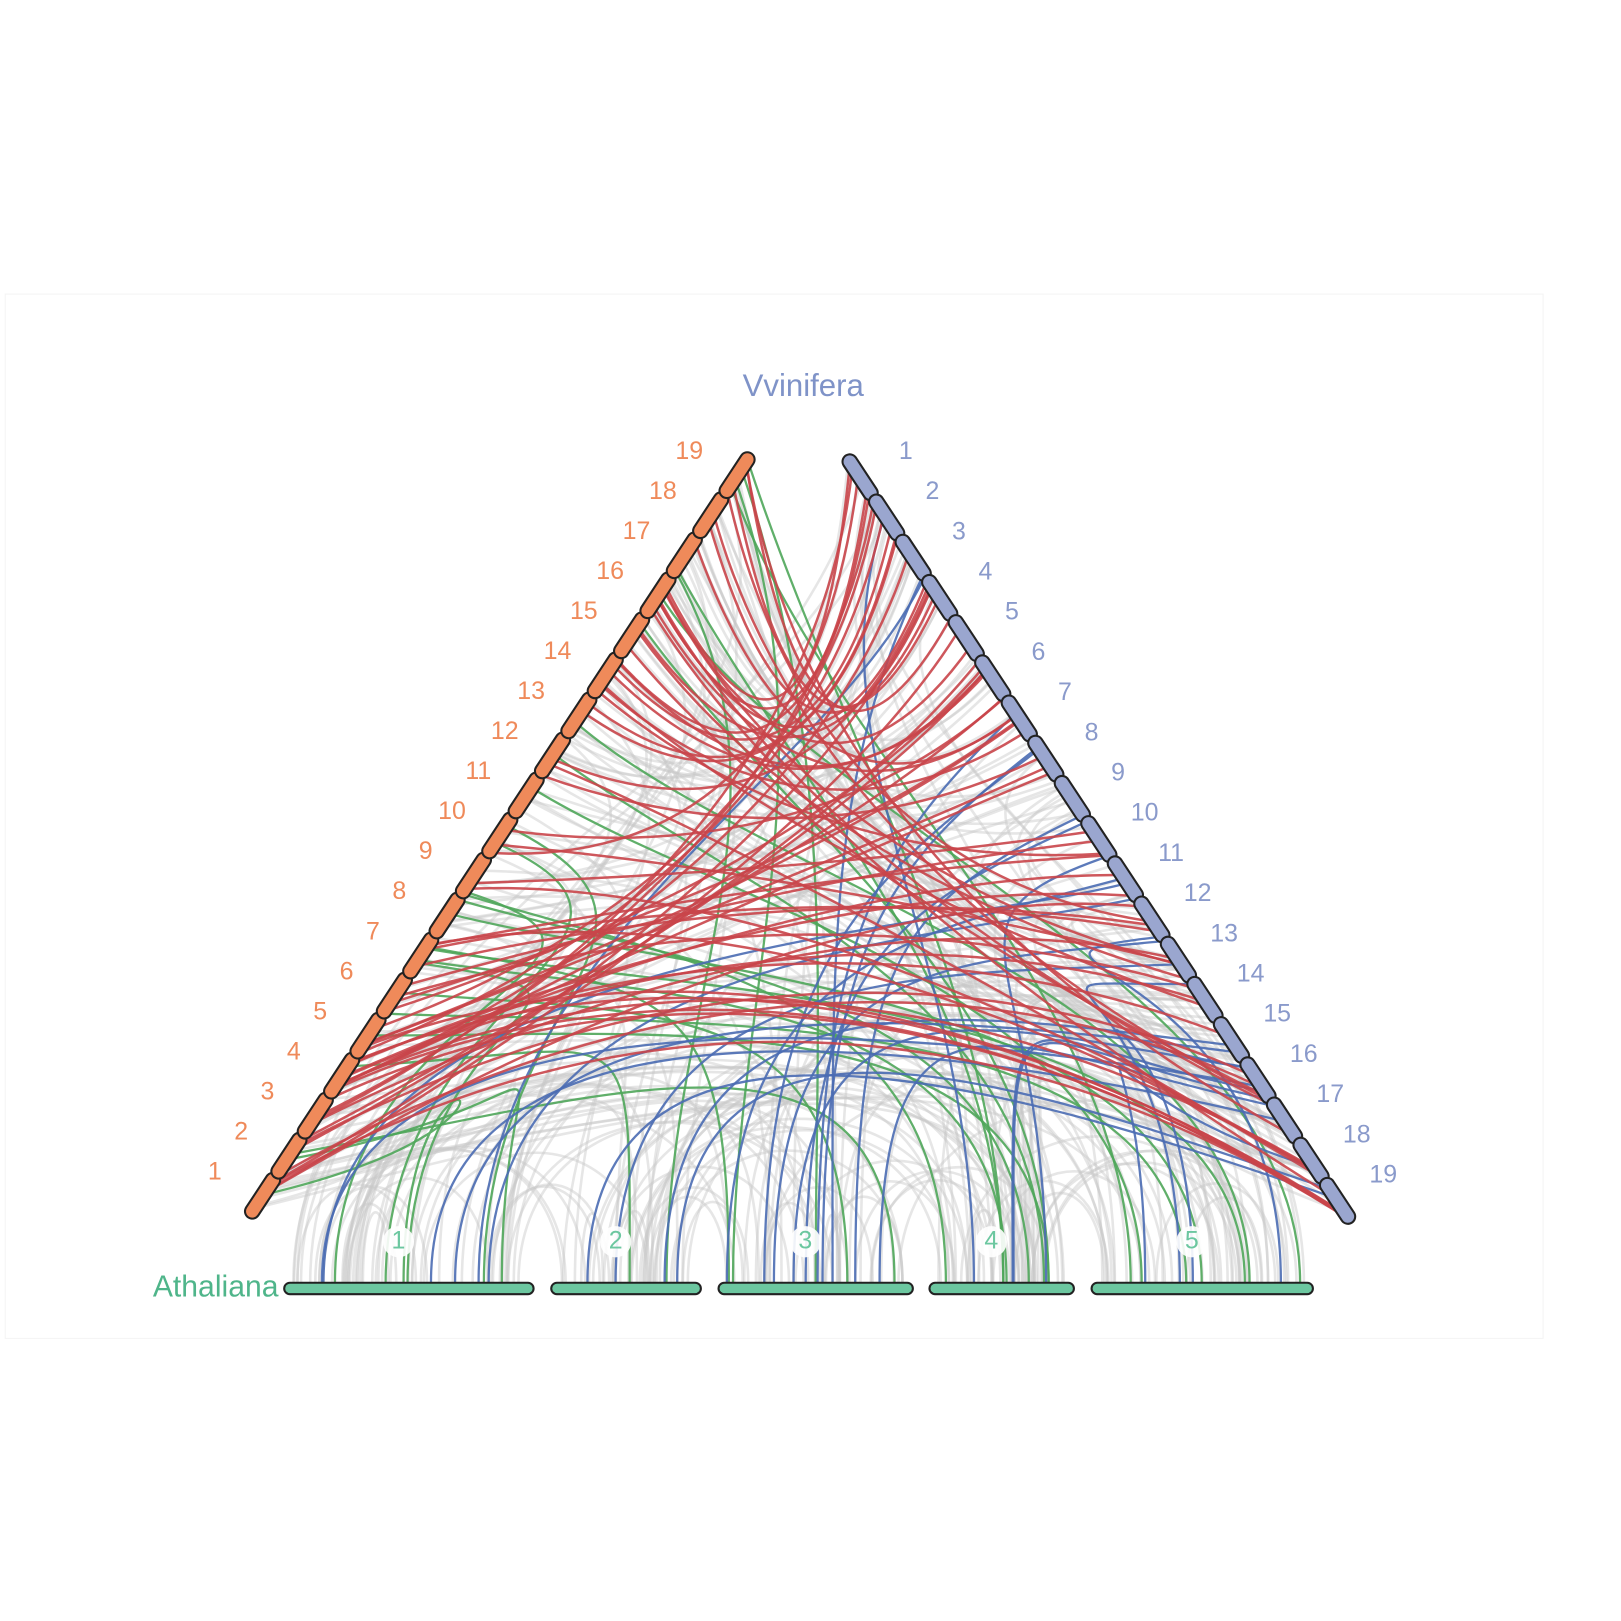 Image resolution: width=1621 pixels, height=1621 pixels. What do you see at coordinates (1118, 773) in the screenshot?
I see `chromosome-label: 9` at bounding box center [1118, 773].